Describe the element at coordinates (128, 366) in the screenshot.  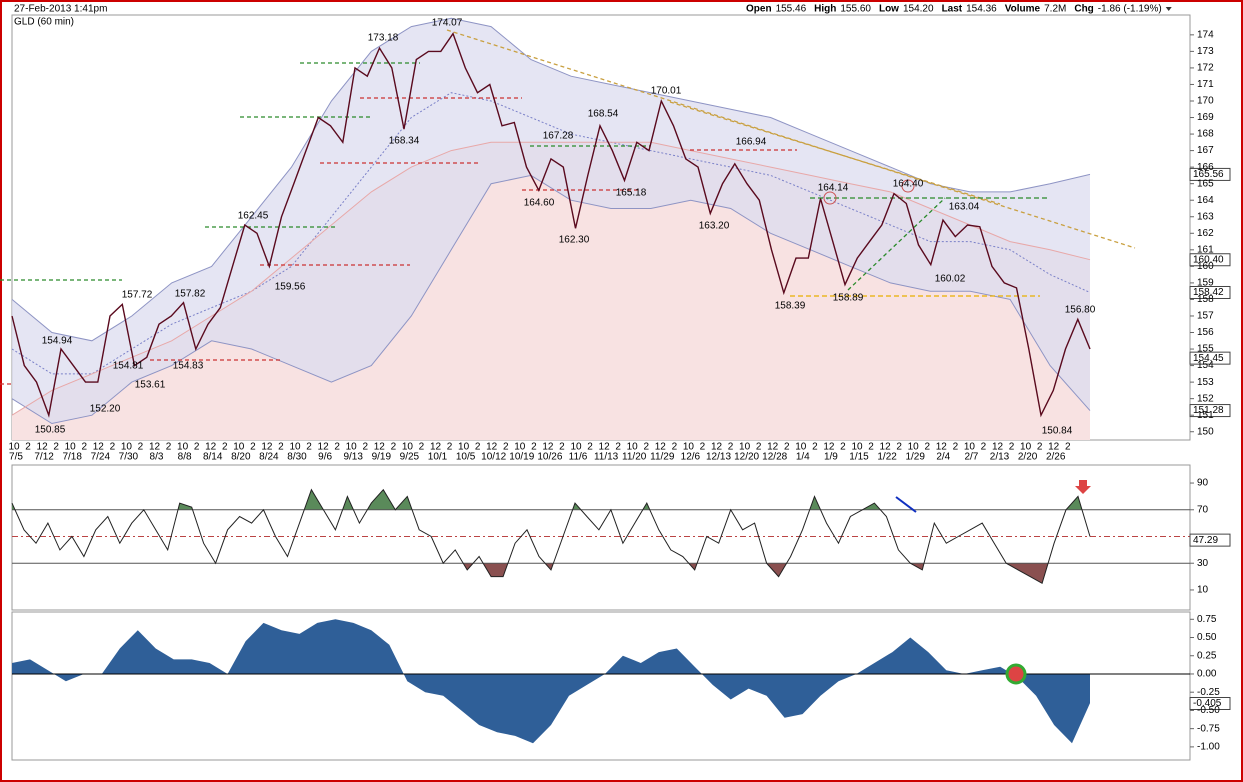
I see `price-annotation: 154.81` at that location.